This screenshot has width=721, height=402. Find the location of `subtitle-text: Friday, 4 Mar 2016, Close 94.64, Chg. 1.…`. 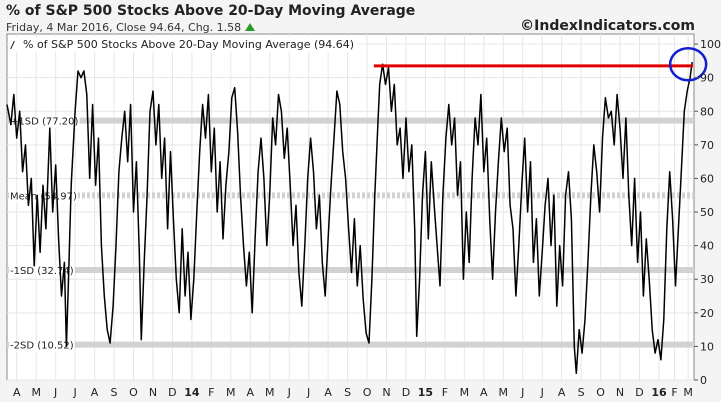

subtitle-text: Friday, 4 Mar 2016, Close 94.64, Chg. 1.… is located at coordinates (124, 27).